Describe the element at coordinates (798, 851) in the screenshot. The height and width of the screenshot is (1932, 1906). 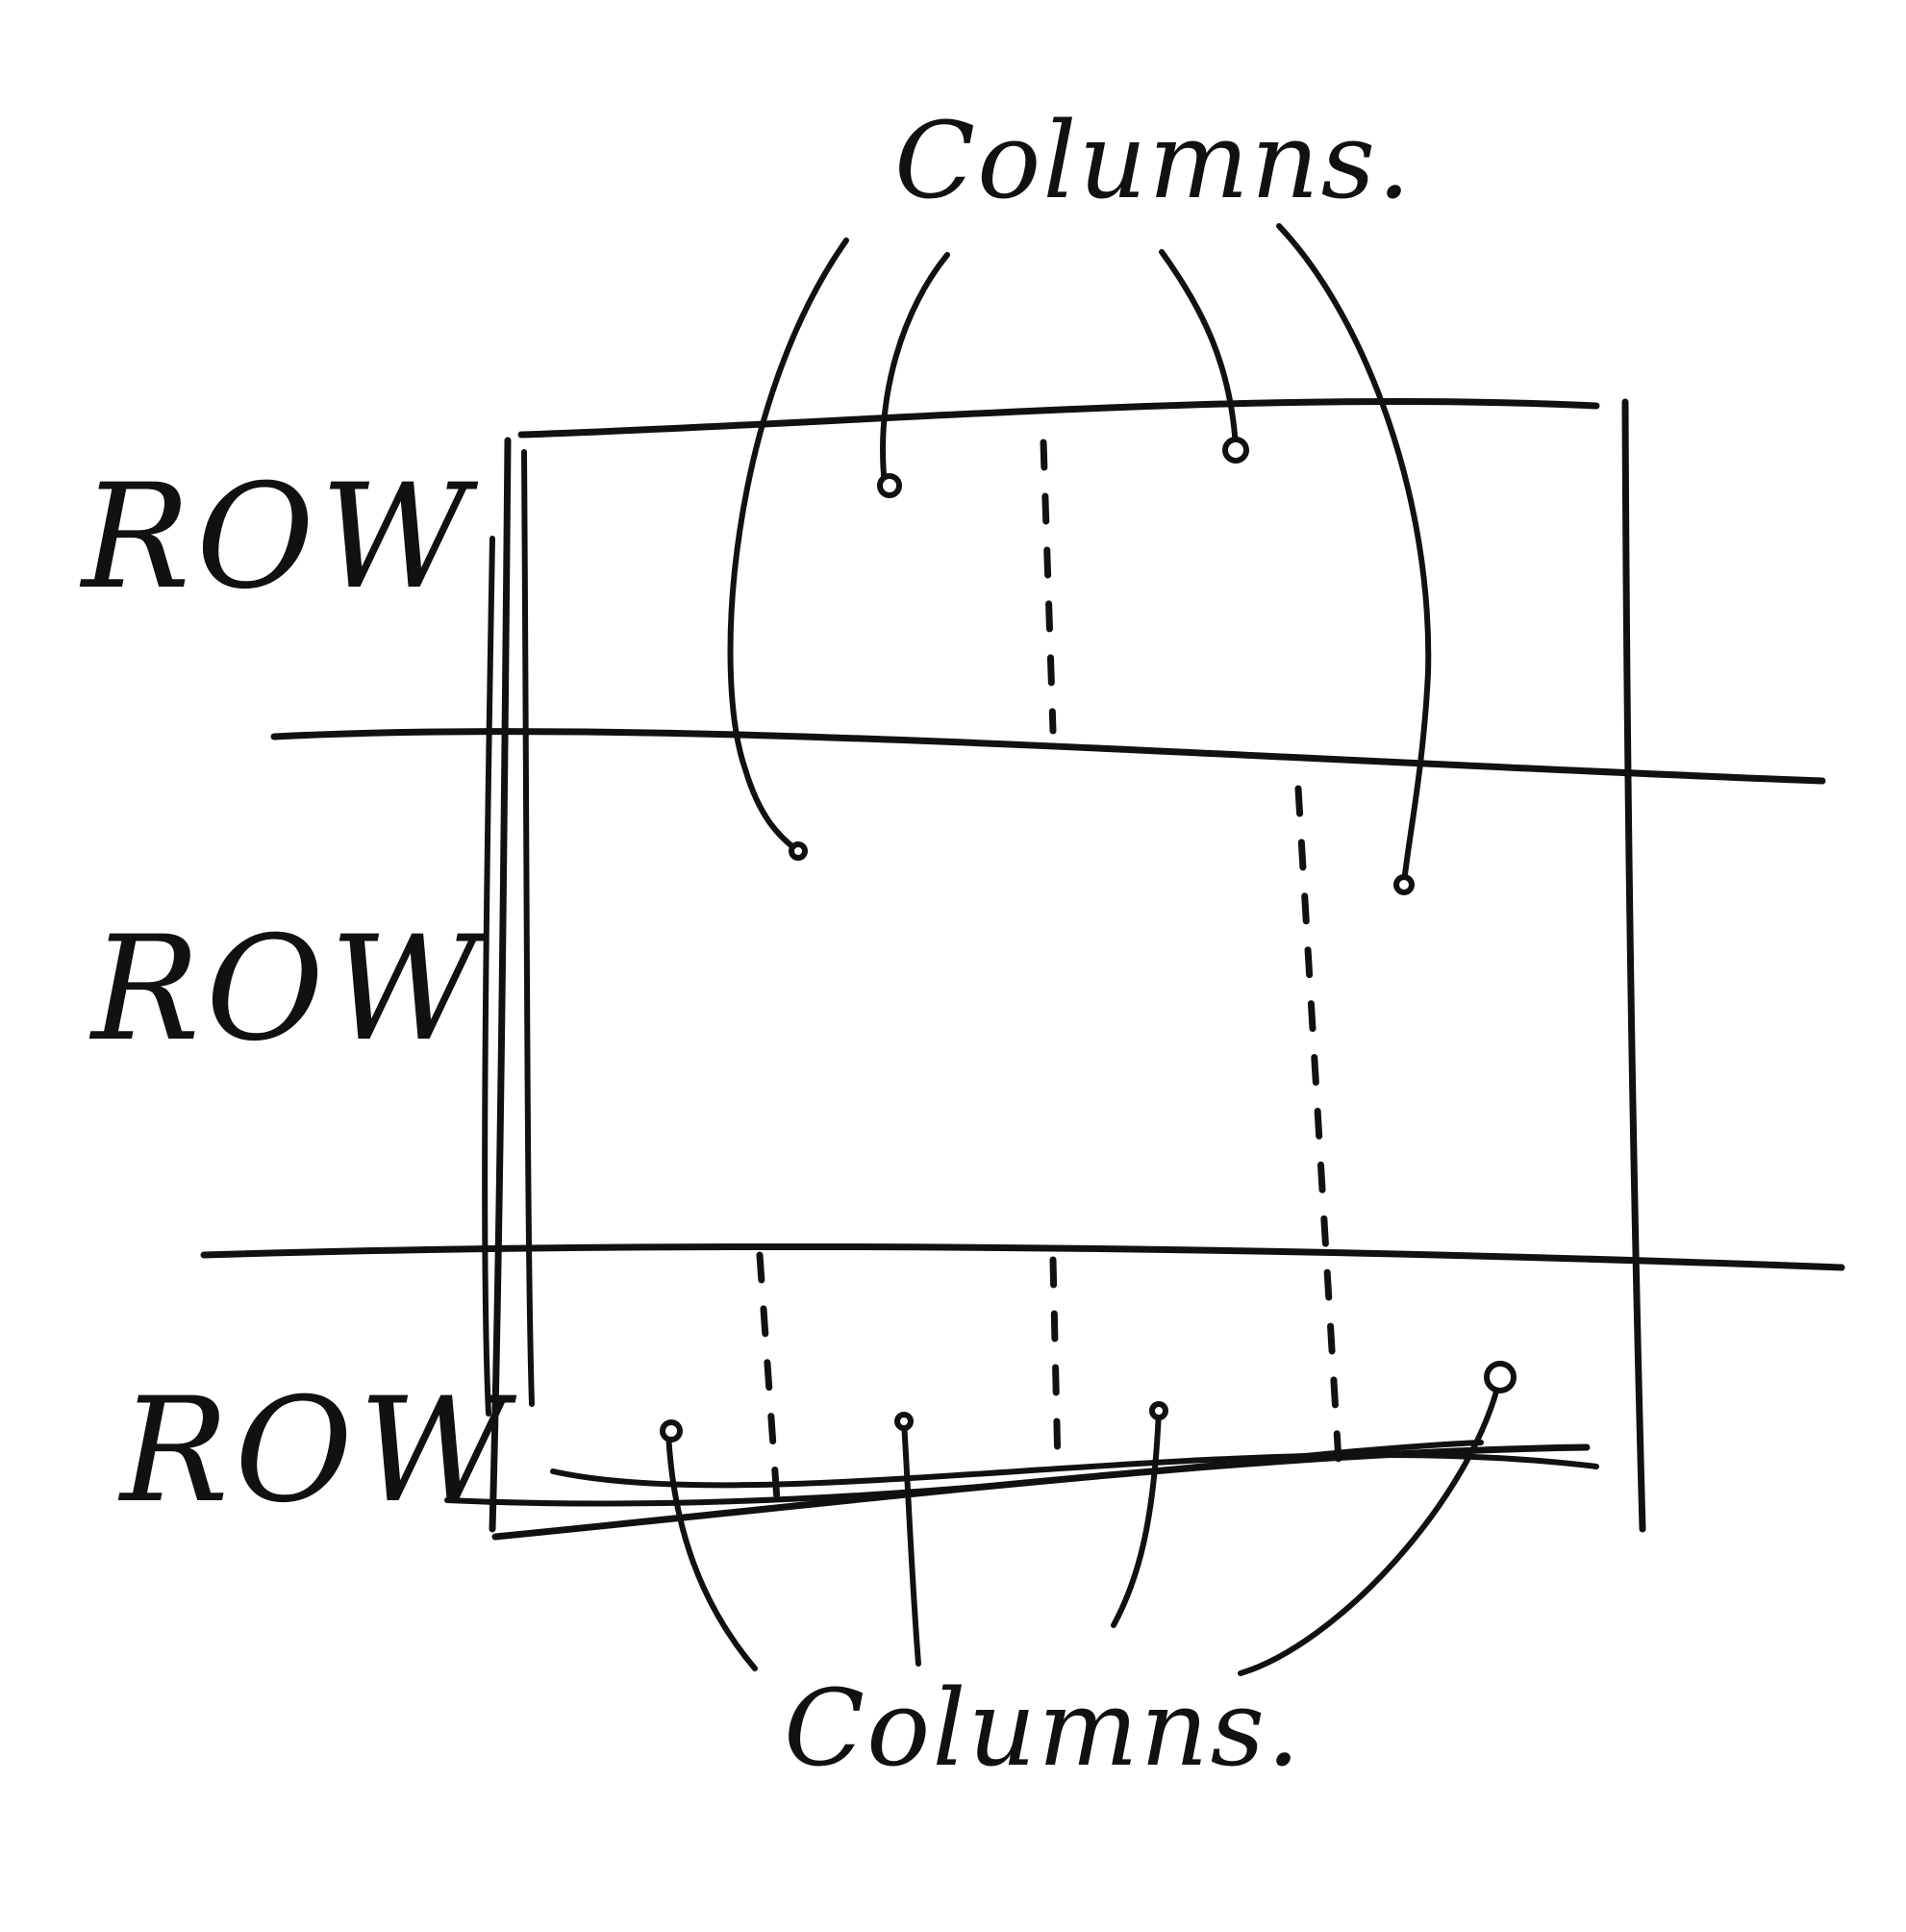
I see `top-callout-1-end` at that location.